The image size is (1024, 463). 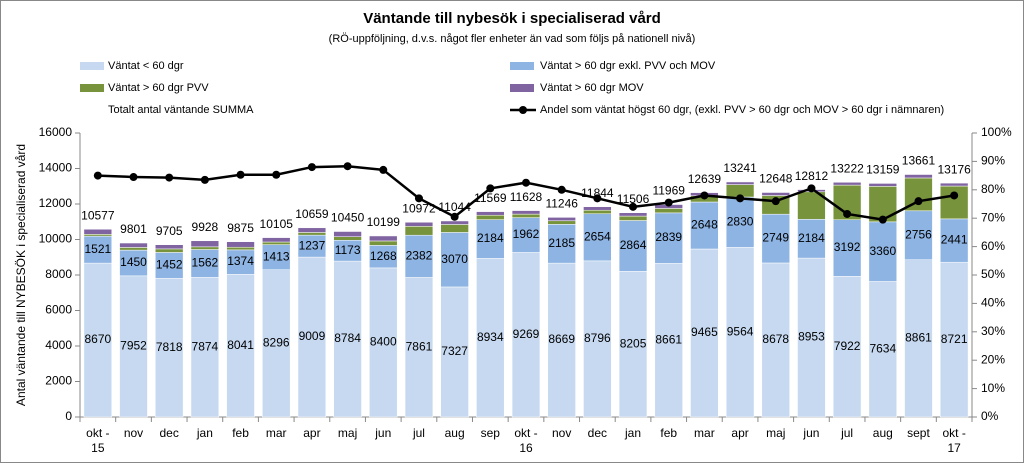 I want to click on x-tick-label: dec, so click(x=597, y=433).